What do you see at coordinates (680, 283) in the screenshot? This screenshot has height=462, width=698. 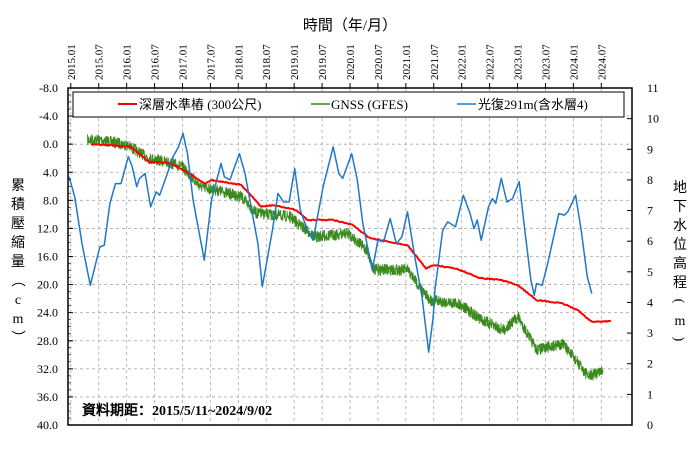 I see `axis-title-char: 程` at bounding box center [680, 283].